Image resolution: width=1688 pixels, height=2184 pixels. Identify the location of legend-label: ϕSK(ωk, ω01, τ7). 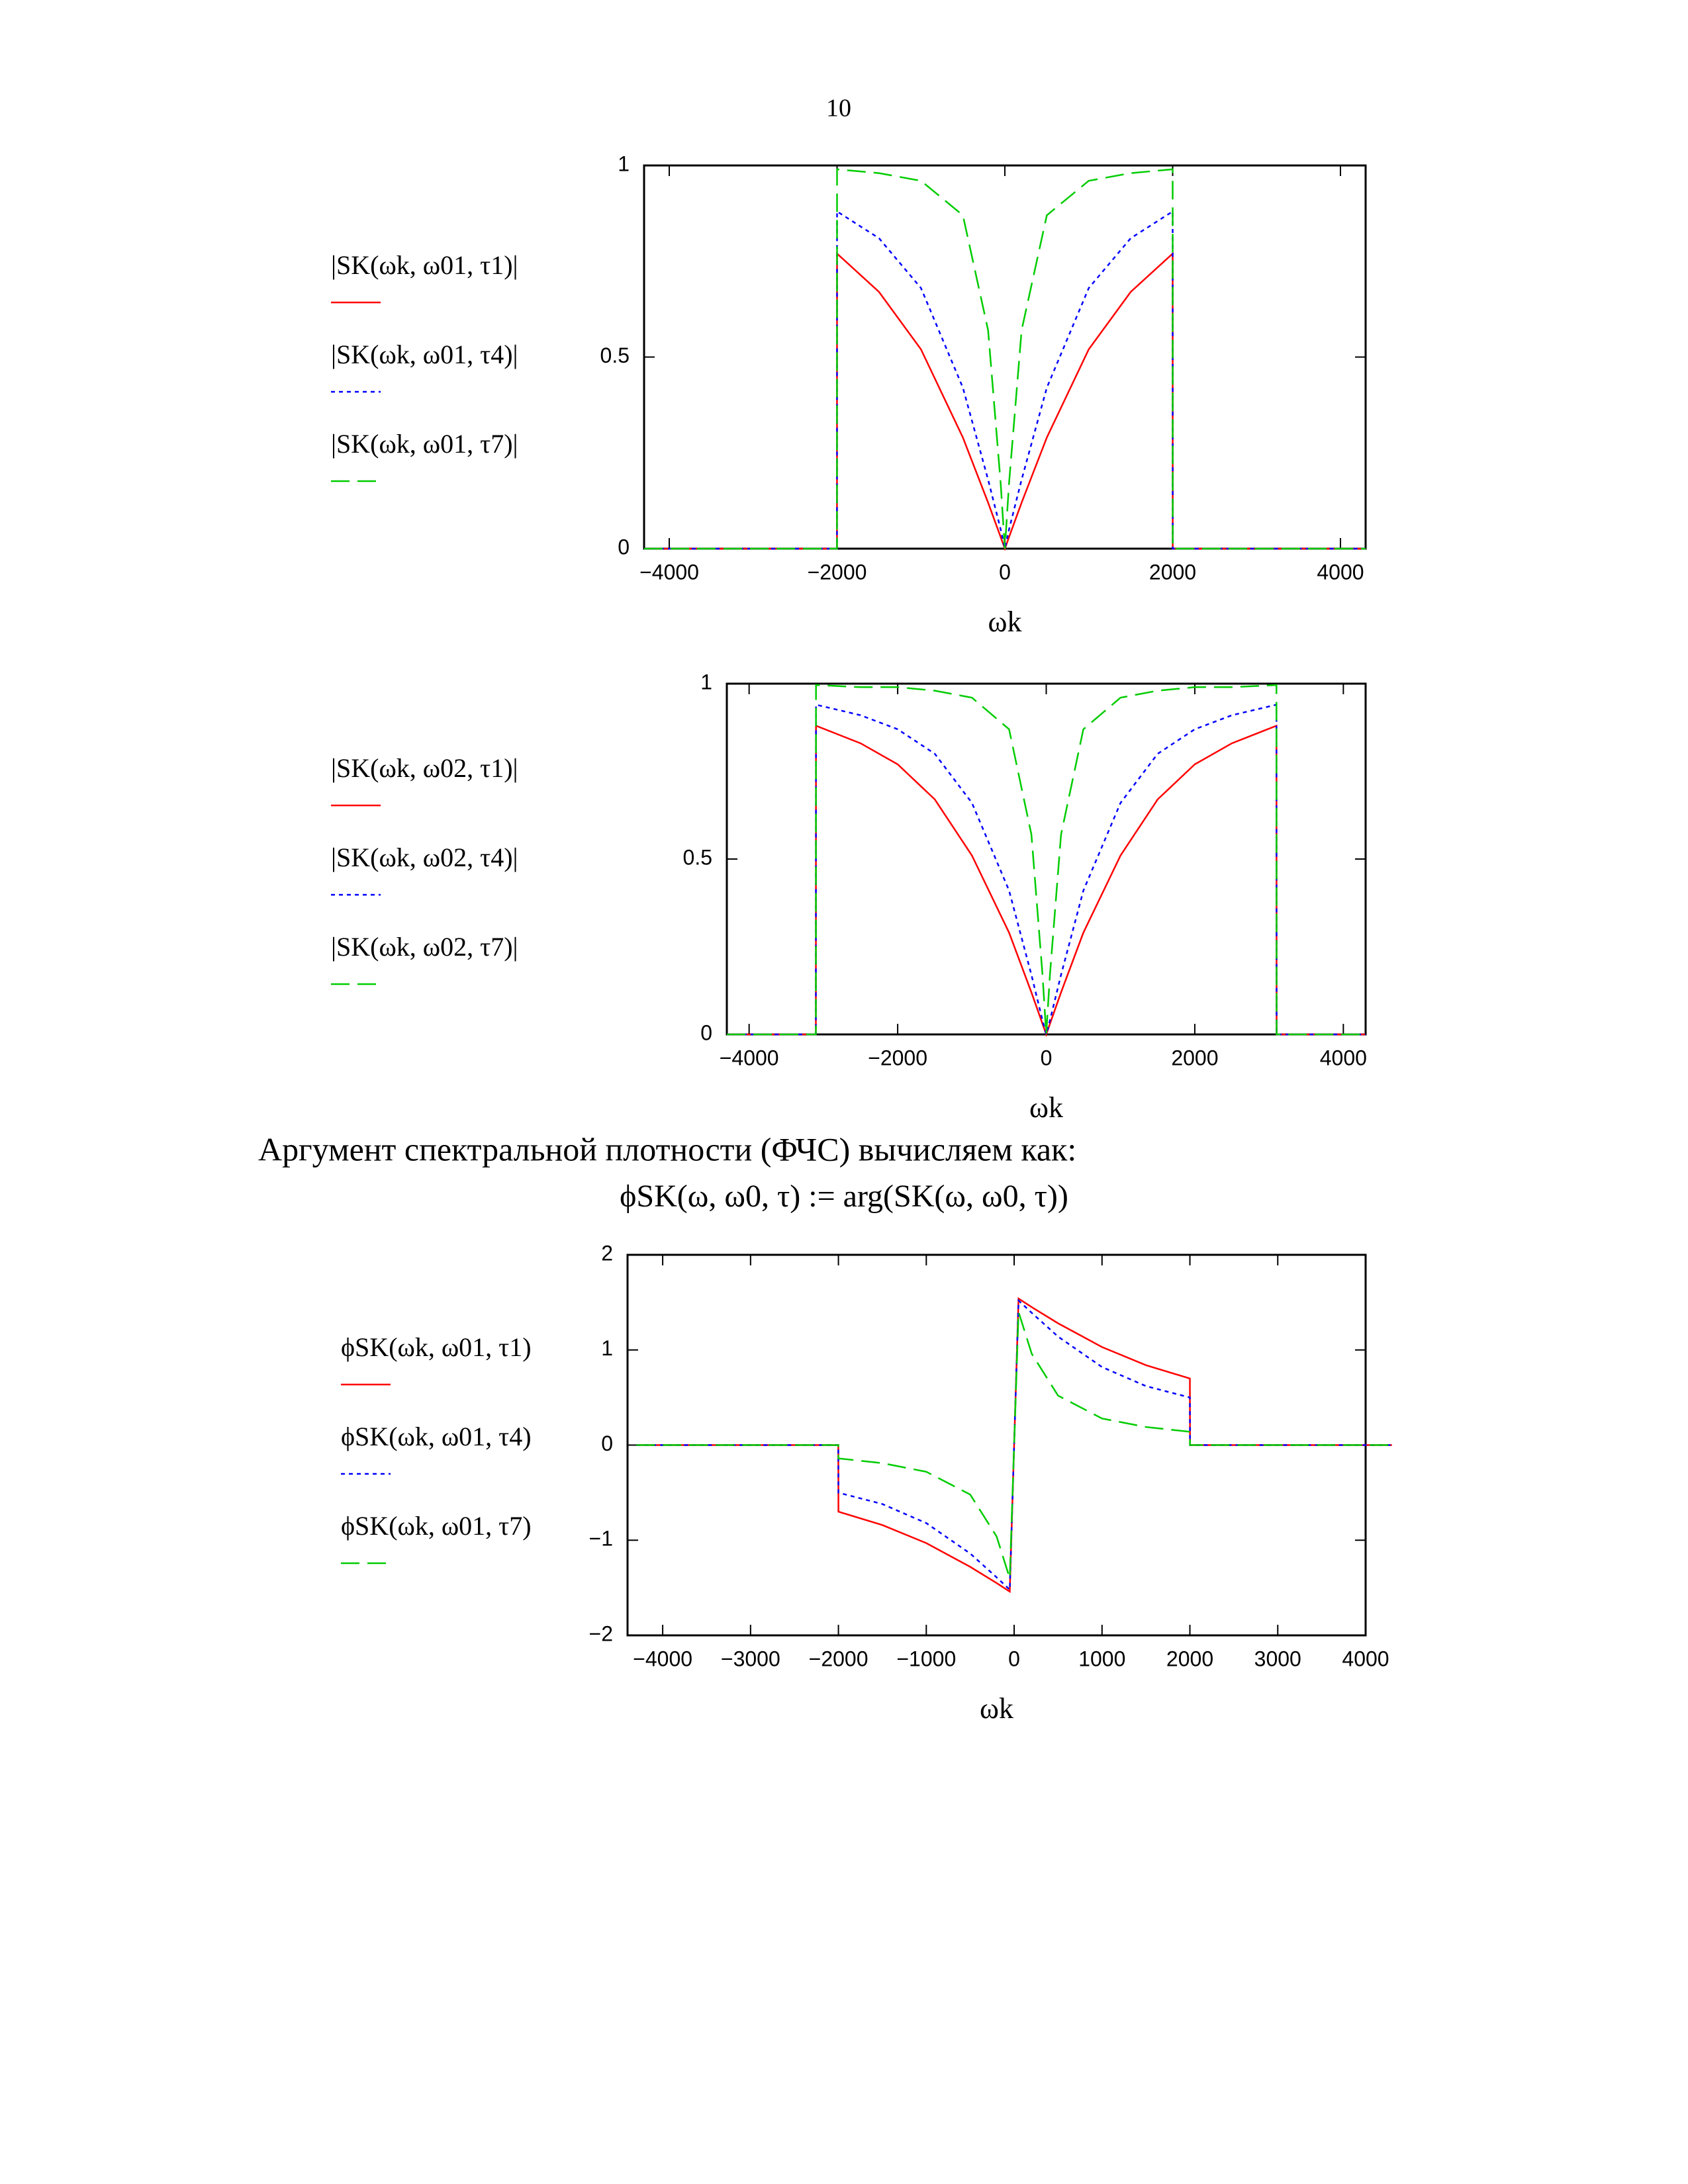
(436, 1526).